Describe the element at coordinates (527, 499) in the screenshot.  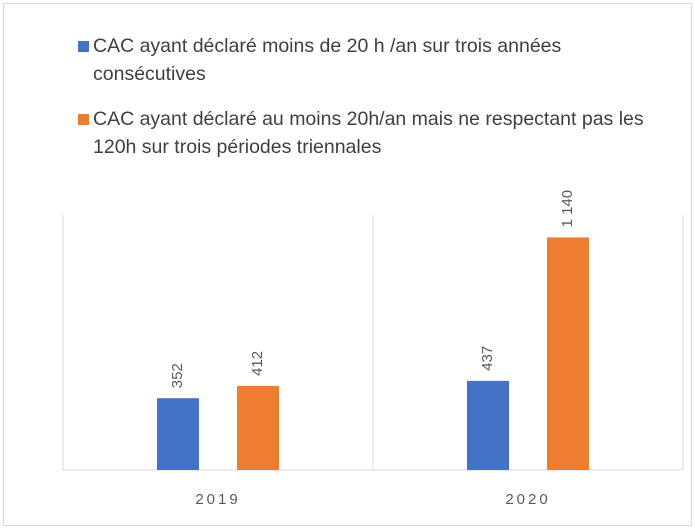
I see `x-tick-label: 2020` at that location.